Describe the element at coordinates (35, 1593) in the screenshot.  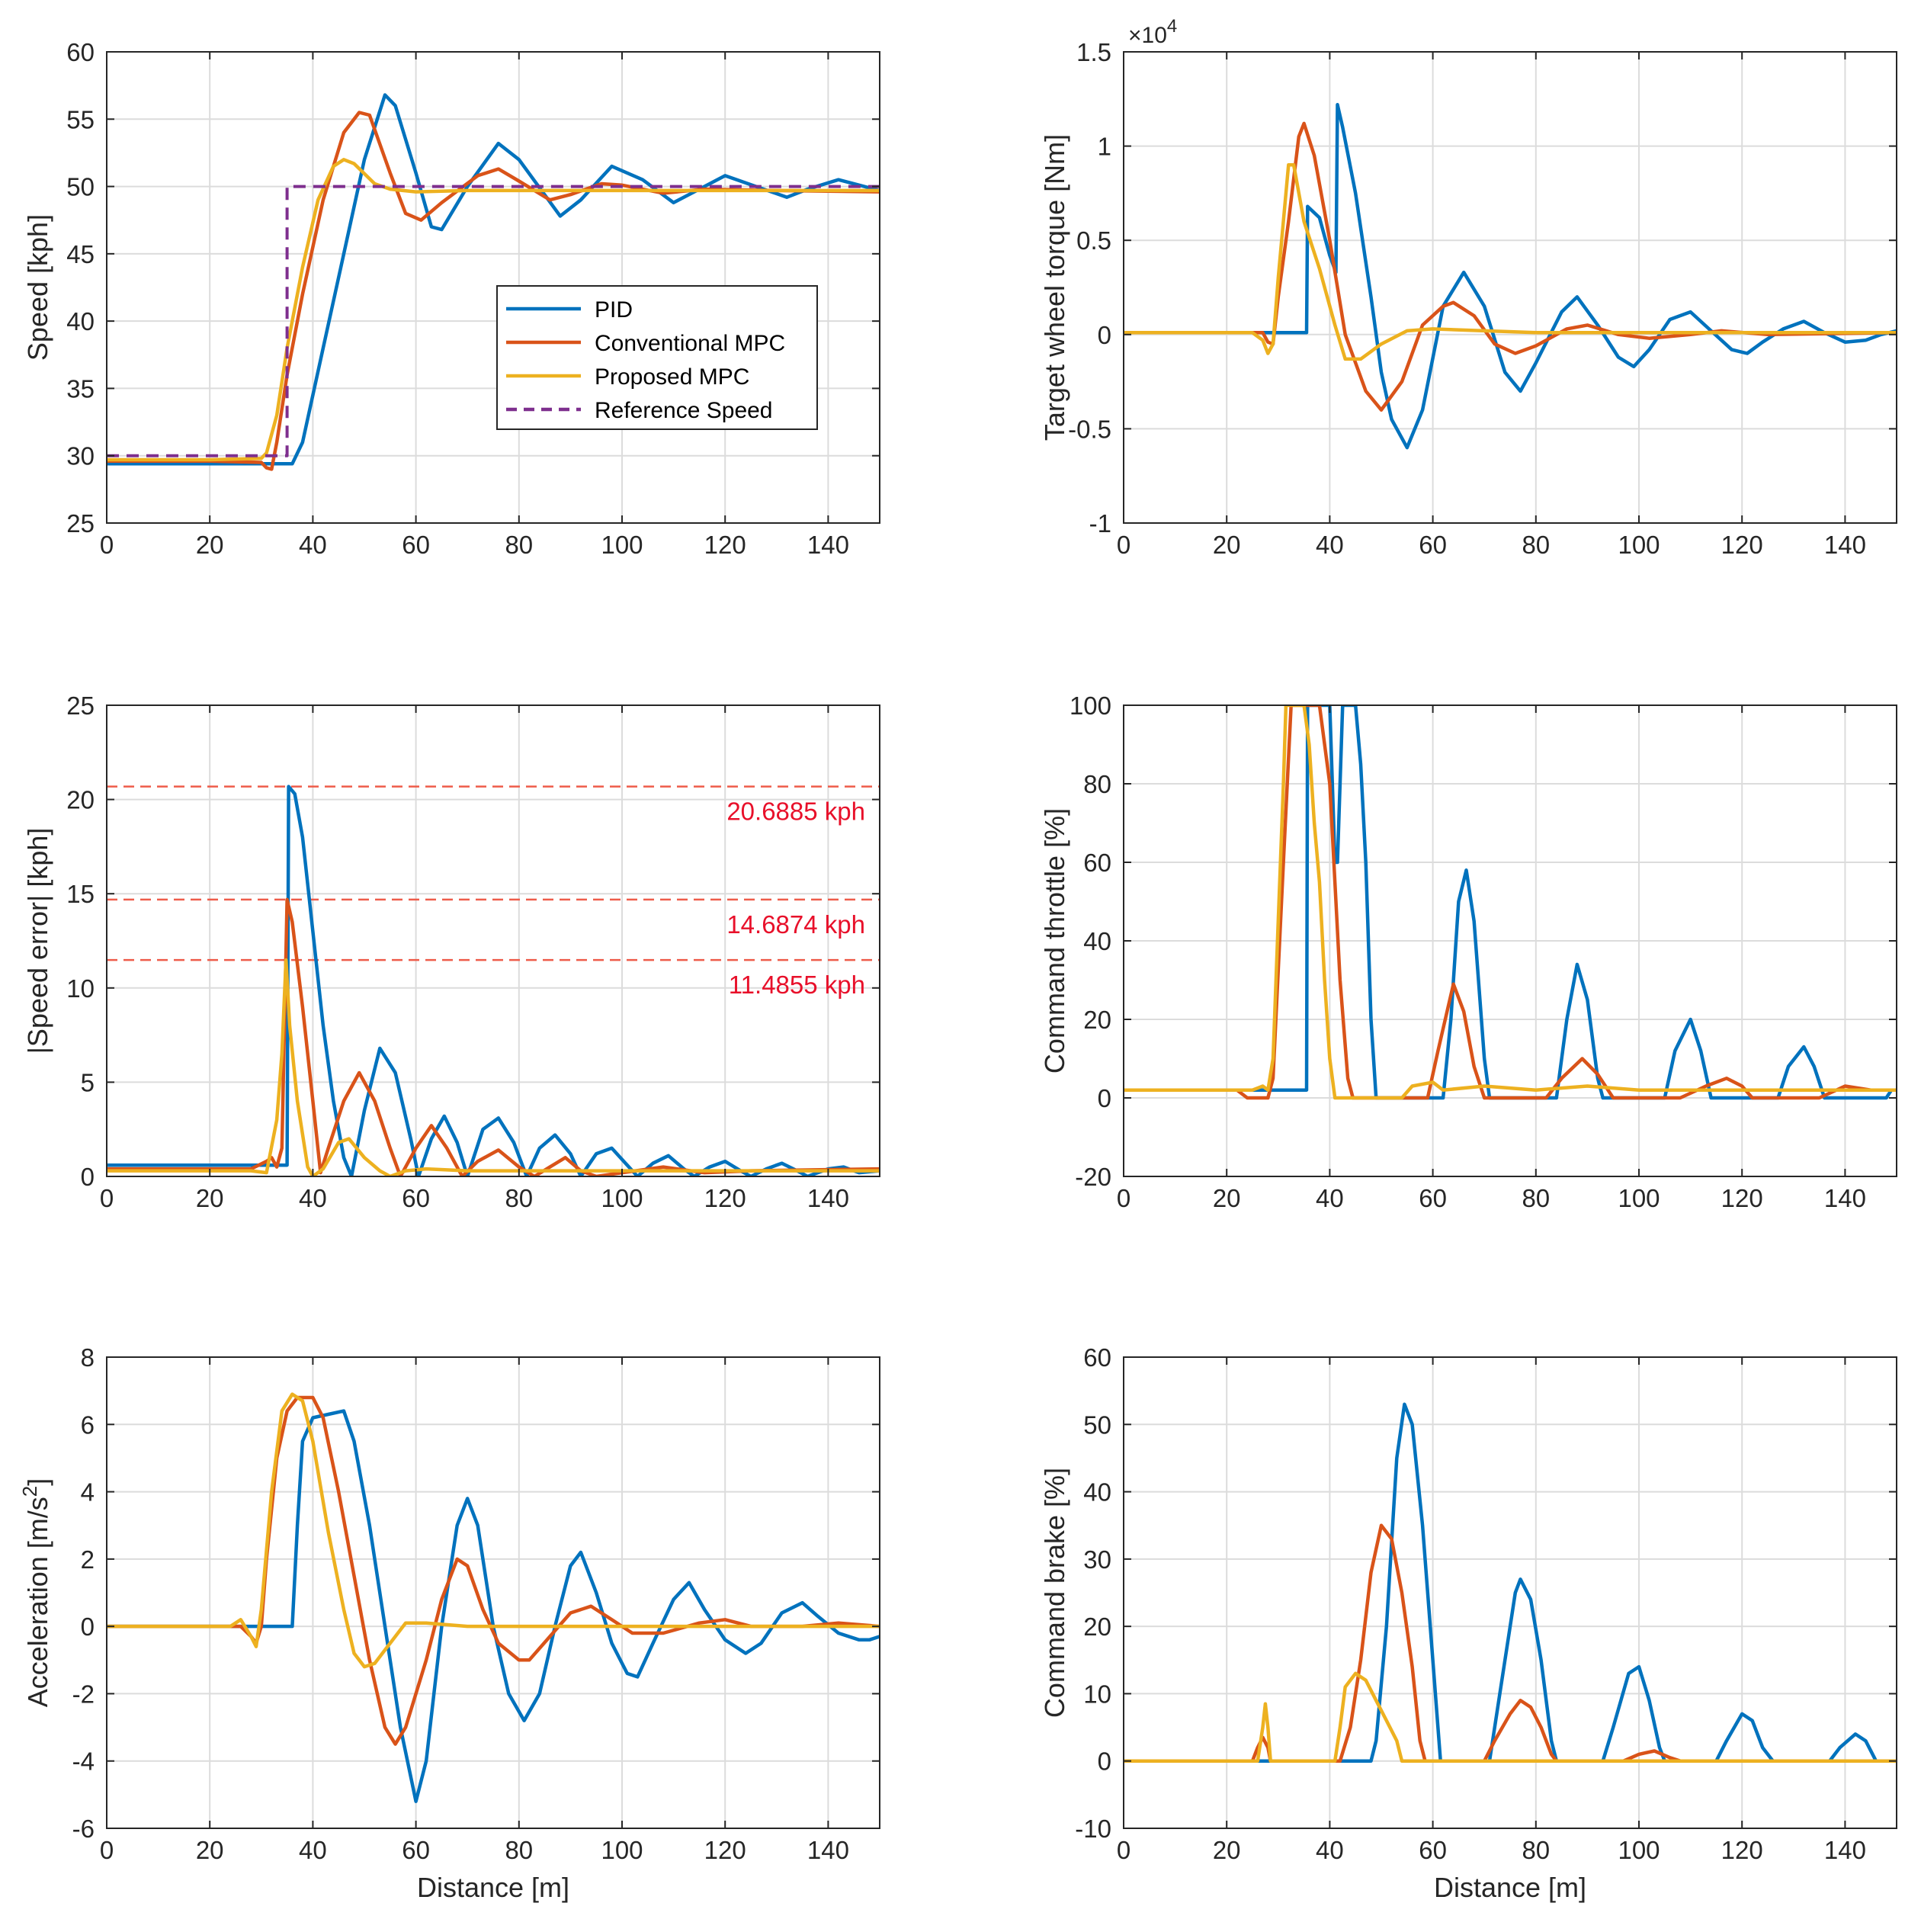
I see `y-axis-label: Acceleration [m/s2]` at that location.